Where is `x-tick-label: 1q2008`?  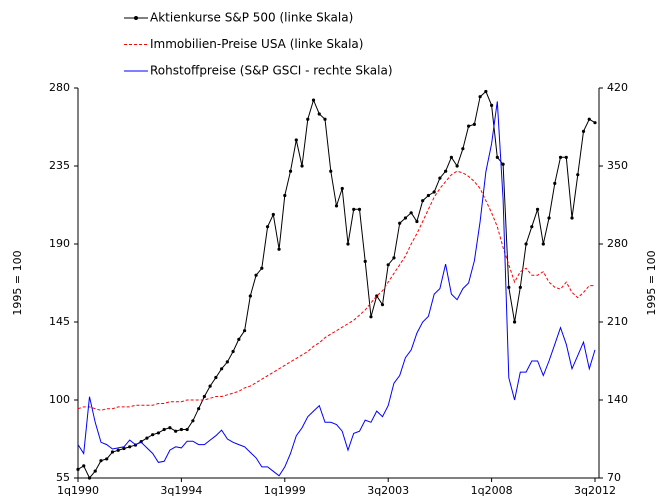 x-tick-label: 1q2008 is located at coordinates (492, 490).